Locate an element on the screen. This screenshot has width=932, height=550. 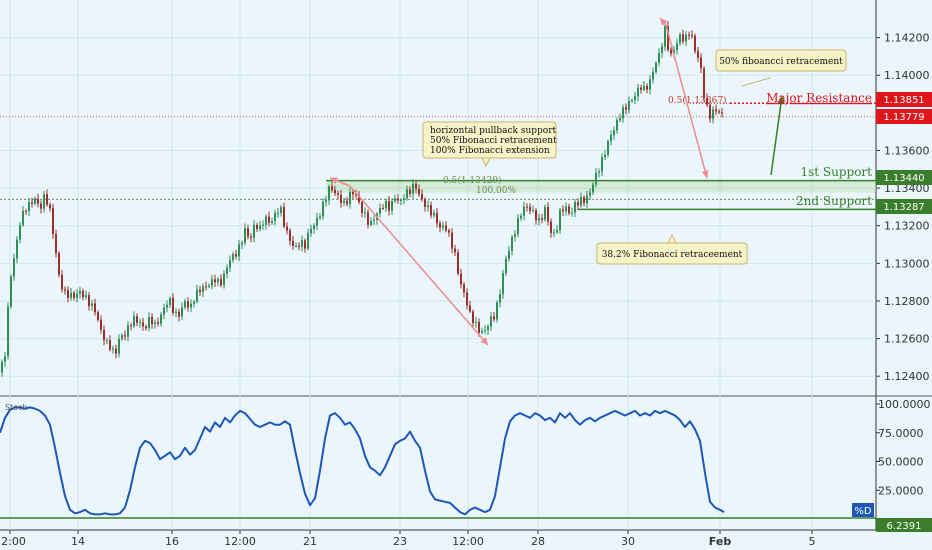
fib382-text: 38.2% Fibonacci retraceement is located at coordinates (672, 255).